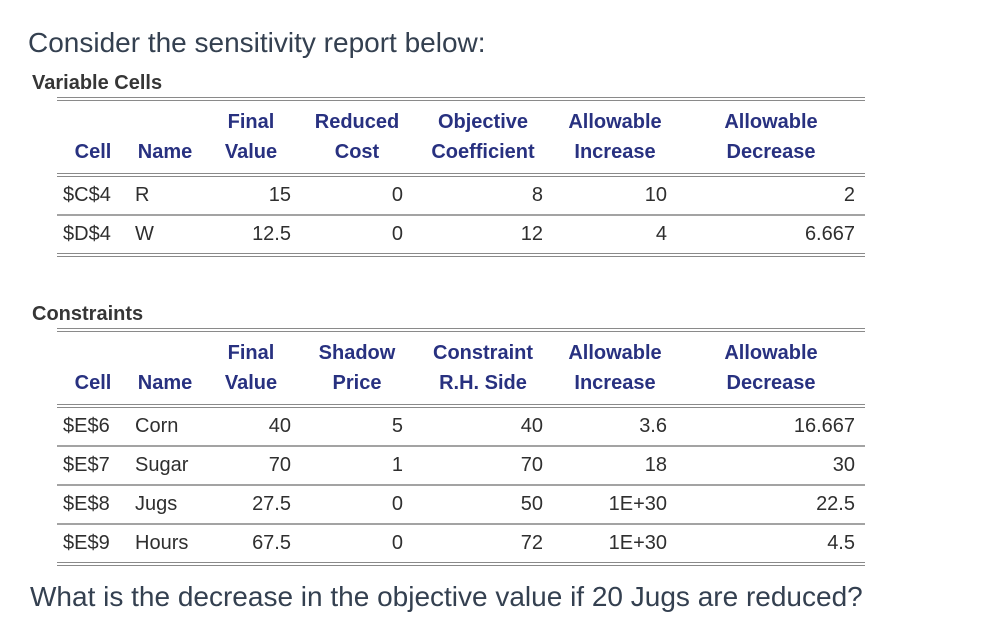 The height and width of the screenshot is (628, 998). Describe the element at coordinates (771, 426) in the screenshot. I see `cell-allowable-decrease: 16.667` at that location.